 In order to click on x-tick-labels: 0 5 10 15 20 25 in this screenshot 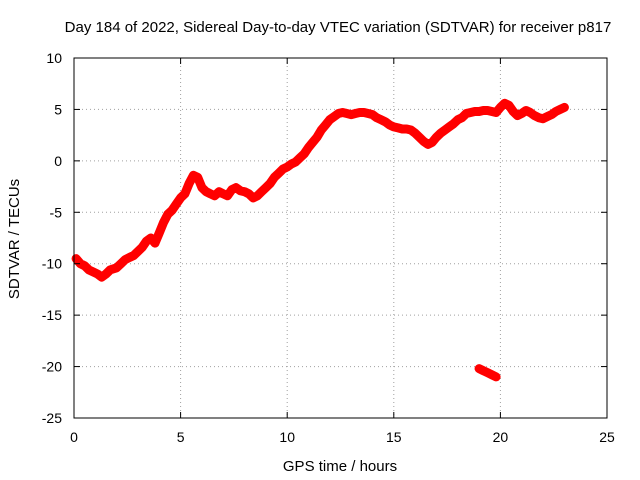, I will do `click(342, 437)`.